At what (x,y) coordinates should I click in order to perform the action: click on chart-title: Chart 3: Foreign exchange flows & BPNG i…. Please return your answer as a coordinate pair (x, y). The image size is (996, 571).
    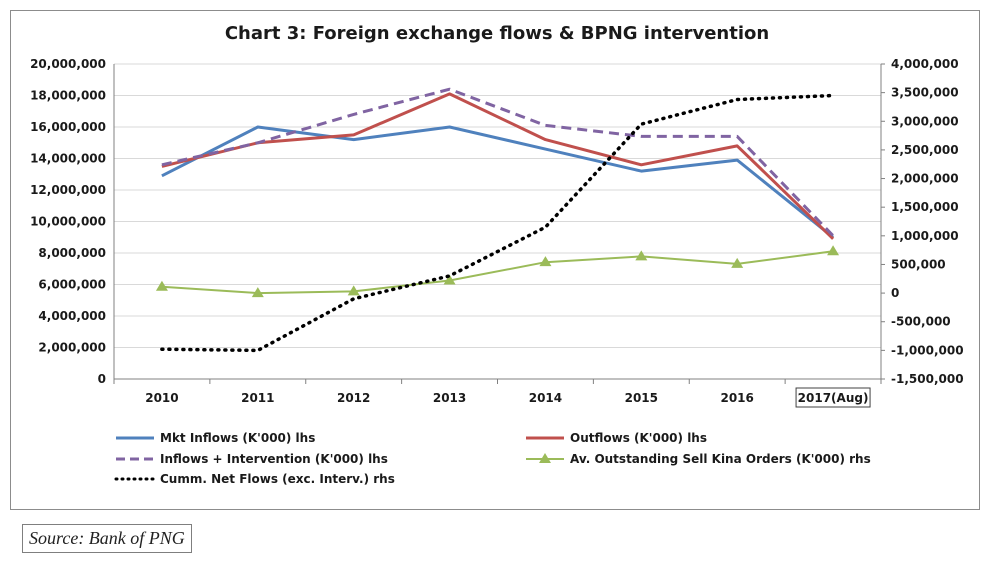
    Looking at the image, I should click on (497, 33).